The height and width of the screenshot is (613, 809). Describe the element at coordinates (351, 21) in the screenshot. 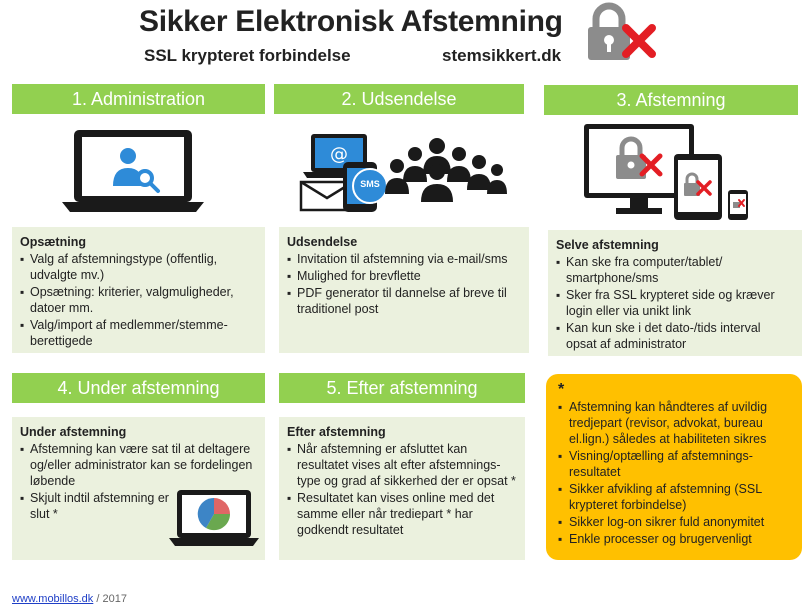

I see `page-title: Sikker Elektronisk Afstemning` at that location.